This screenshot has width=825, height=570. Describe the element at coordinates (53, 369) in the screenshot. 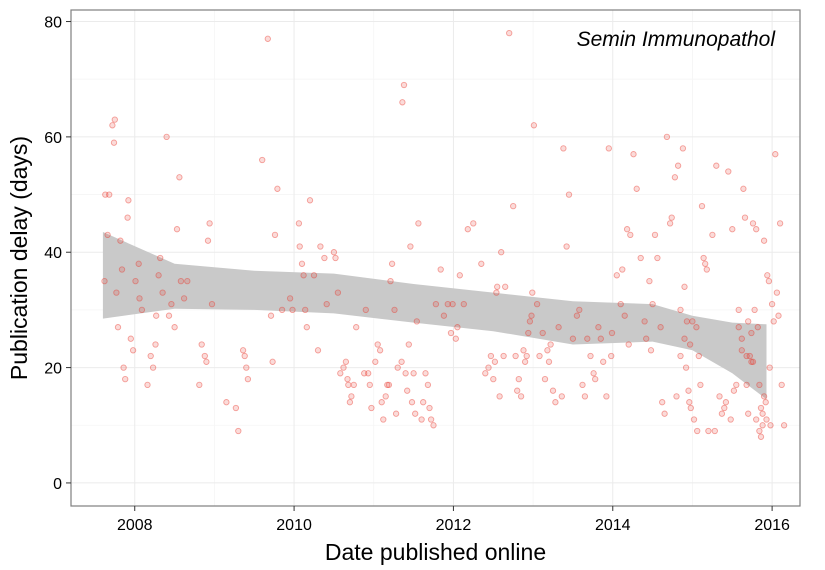

I see `y-tick-label: 20` at that location.